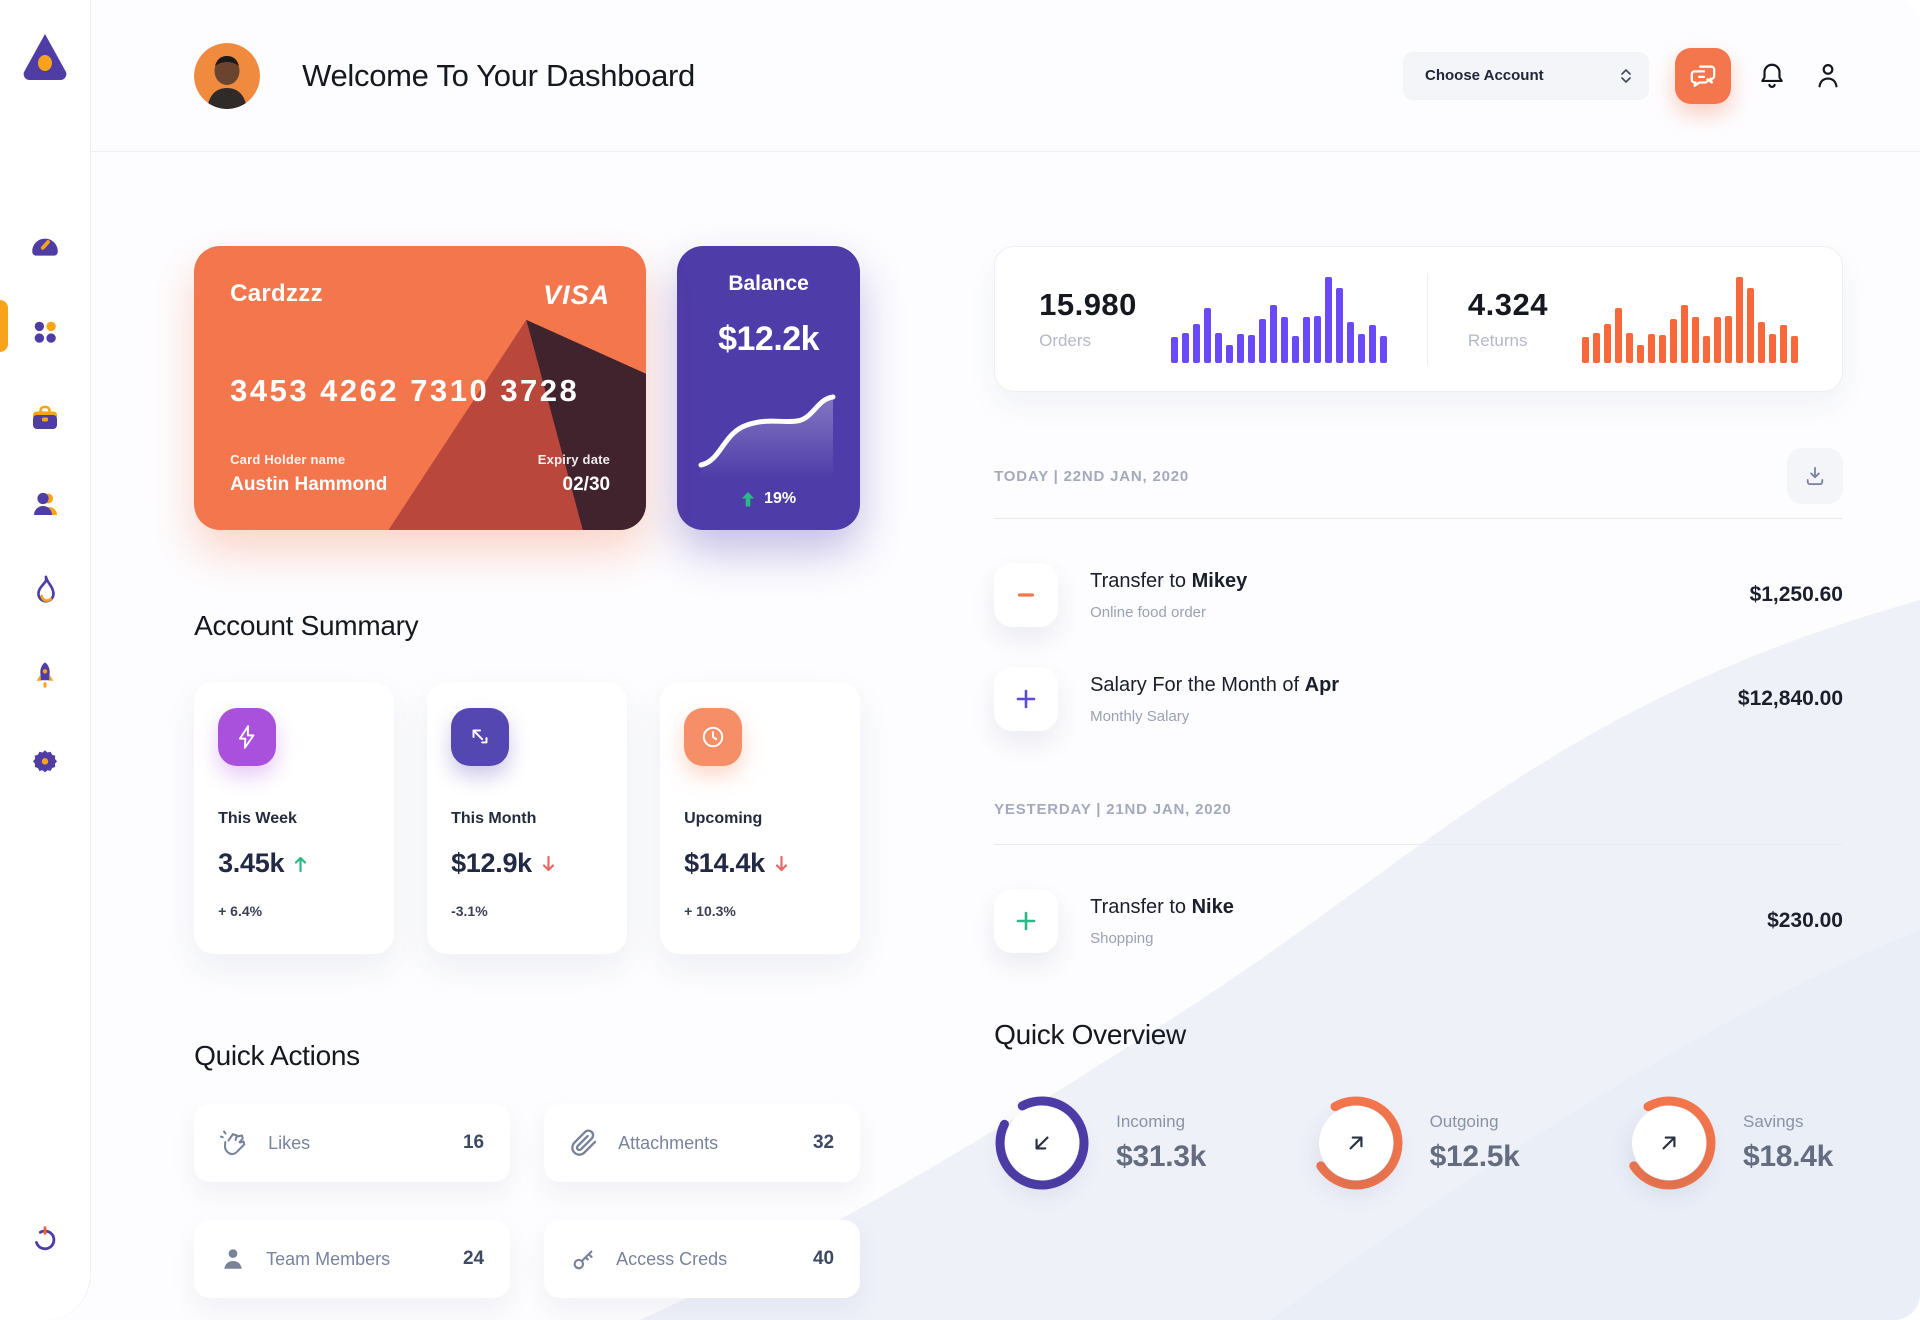 The height and width of the screenshot is (1320, 1920). What do you see at coordinates (1140, 716) in the screenshot?
I see `transaction-subtitle: Monthly Salary` at bounding box center [1140, 716].